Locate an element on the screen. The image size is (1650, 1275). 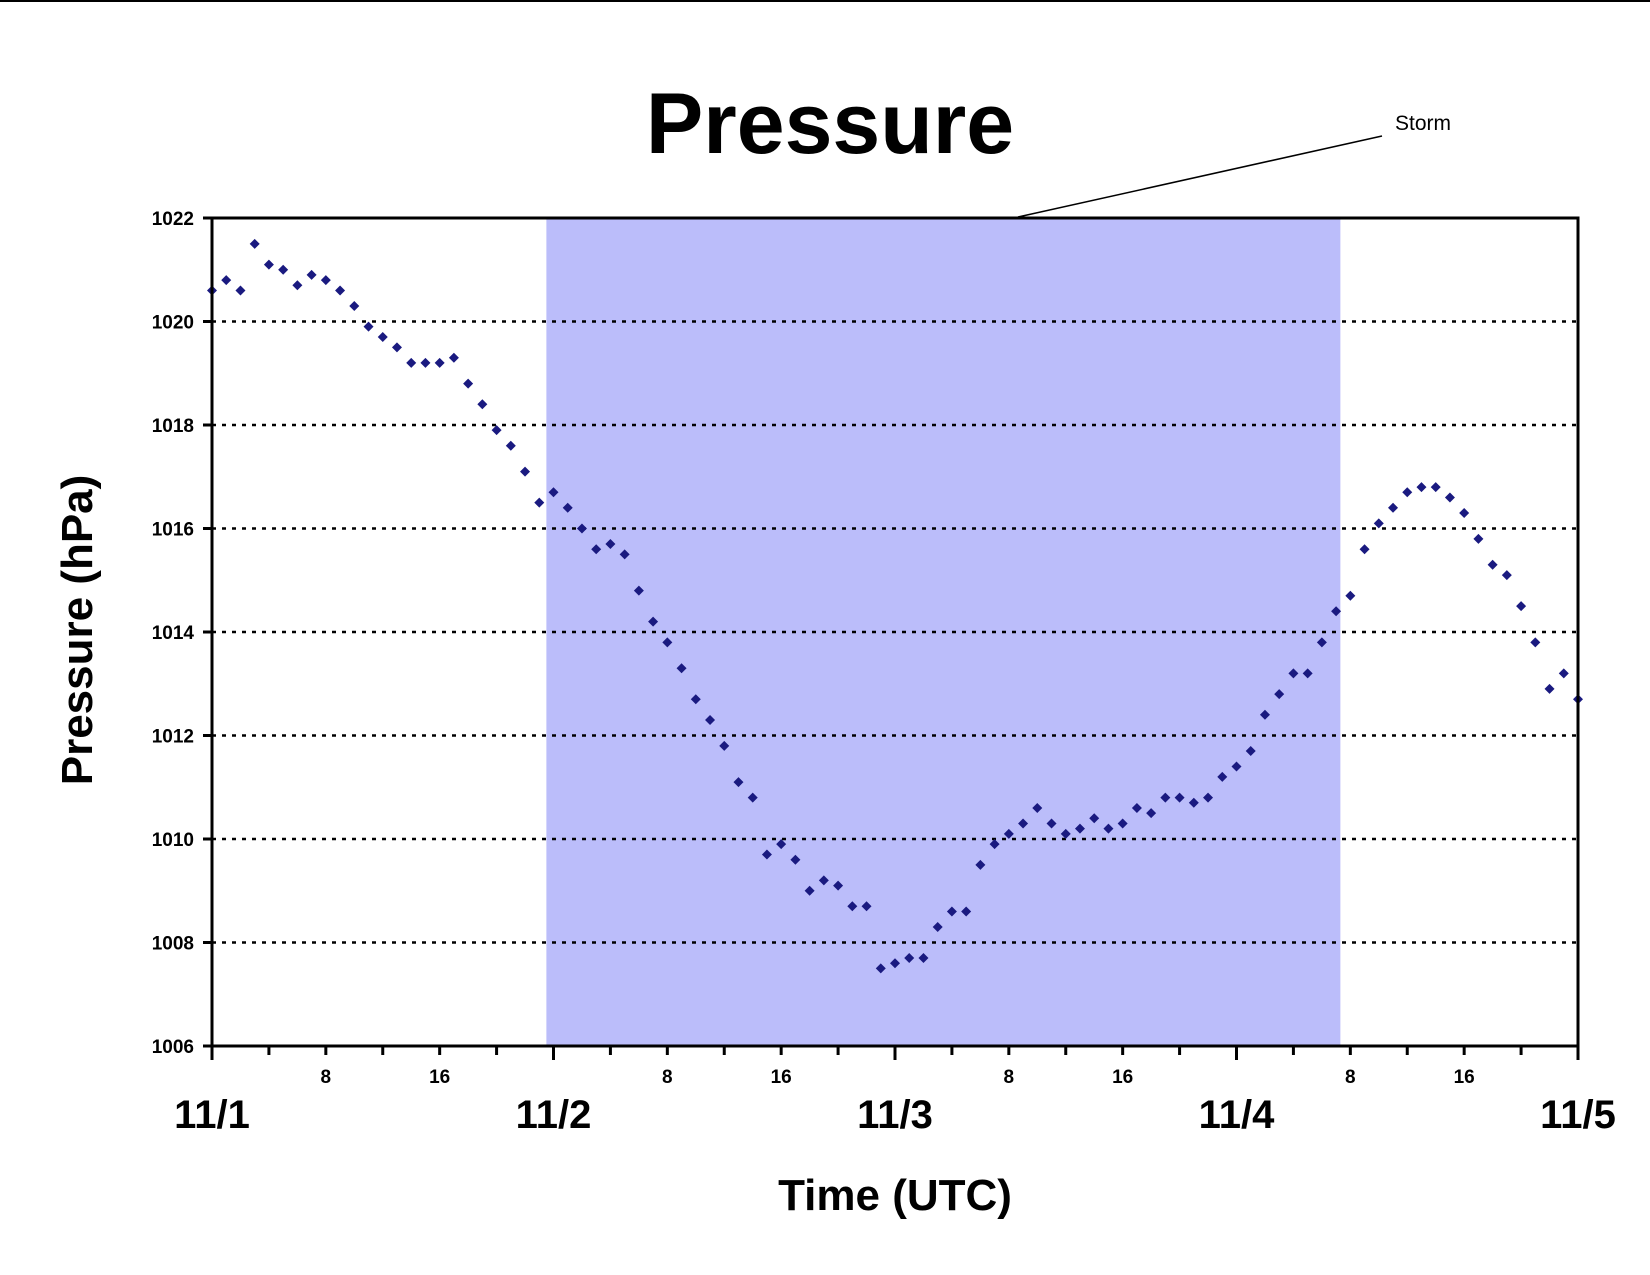
y-tick-label: 1020 is located at coordinates (173, 323).